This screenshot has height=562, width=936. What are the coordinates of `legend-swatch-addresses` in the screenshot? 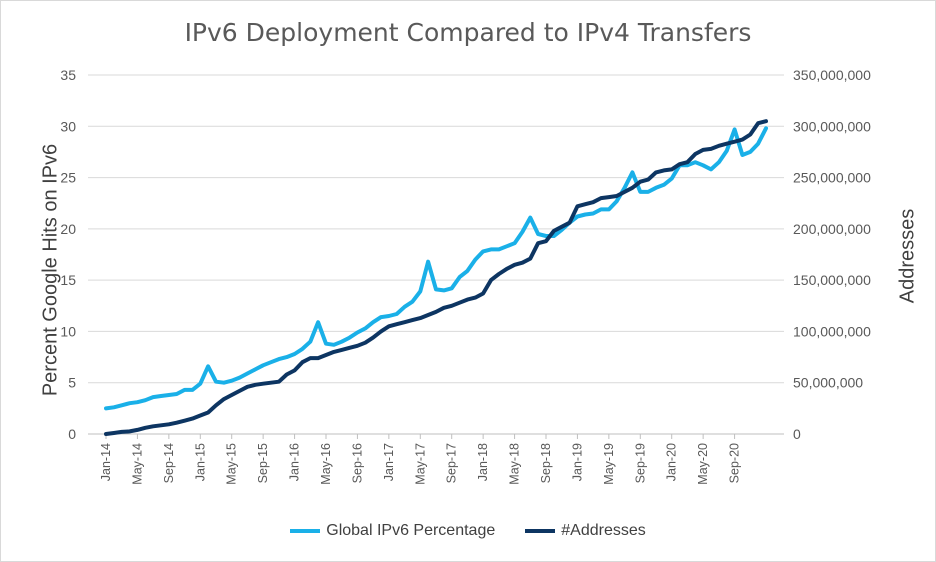 It's located at (540, 531).